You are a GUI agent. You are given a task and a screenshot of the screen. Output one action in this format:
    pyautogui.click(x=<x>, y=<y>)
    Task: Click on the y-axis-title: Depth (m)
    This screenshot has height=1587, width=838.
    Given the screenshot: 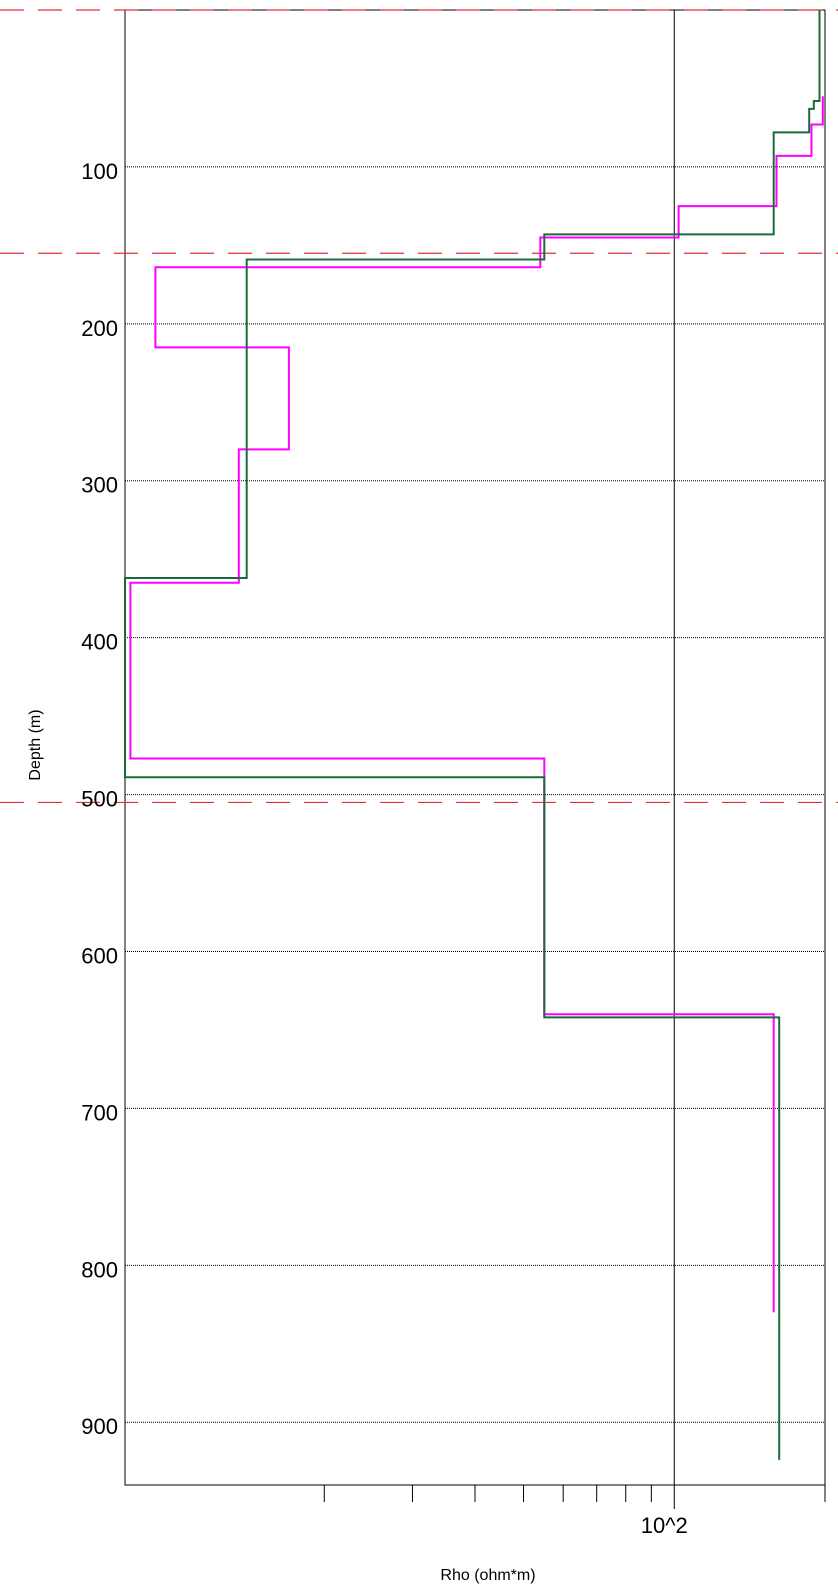 What is the action you would take?
    pyautogui.click(x=35, y=744)
    